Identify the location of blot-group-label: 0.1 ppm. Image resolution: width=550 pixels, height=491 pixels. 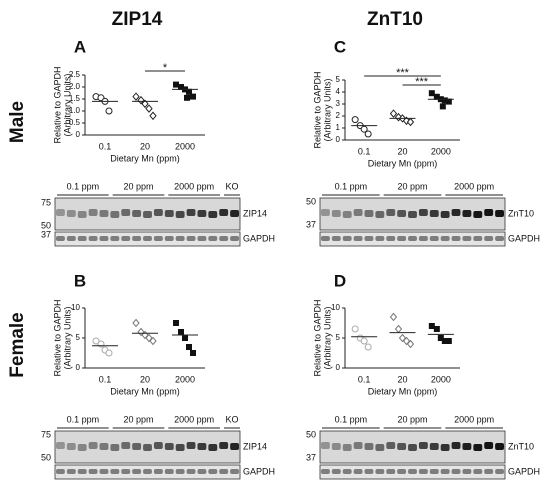
(351, 419).